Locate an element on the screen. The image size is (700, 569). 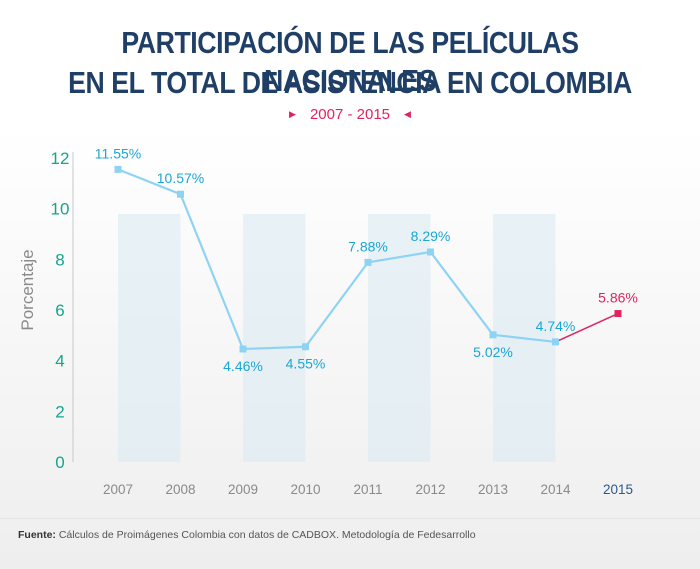
x-tick-label: 2010 is located at coordinates (305, 489).